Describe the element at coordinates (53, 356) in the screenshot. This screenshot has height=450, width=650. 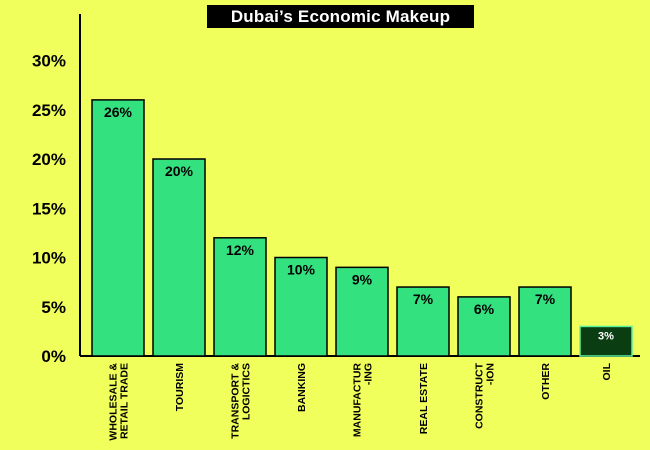
I see `y-tick-label: 0%` at that location.